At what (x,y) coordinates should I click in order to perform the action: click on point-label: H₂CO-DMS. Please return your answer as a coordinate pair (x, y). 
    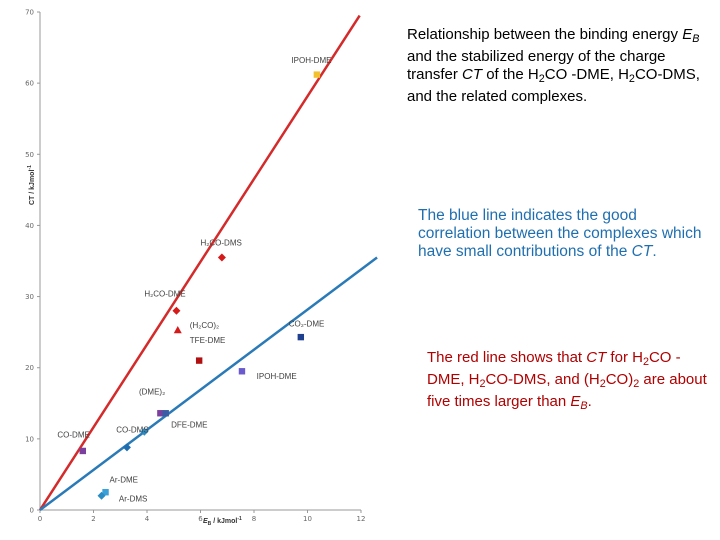
    Looking at the image, I should click on (221, 242).